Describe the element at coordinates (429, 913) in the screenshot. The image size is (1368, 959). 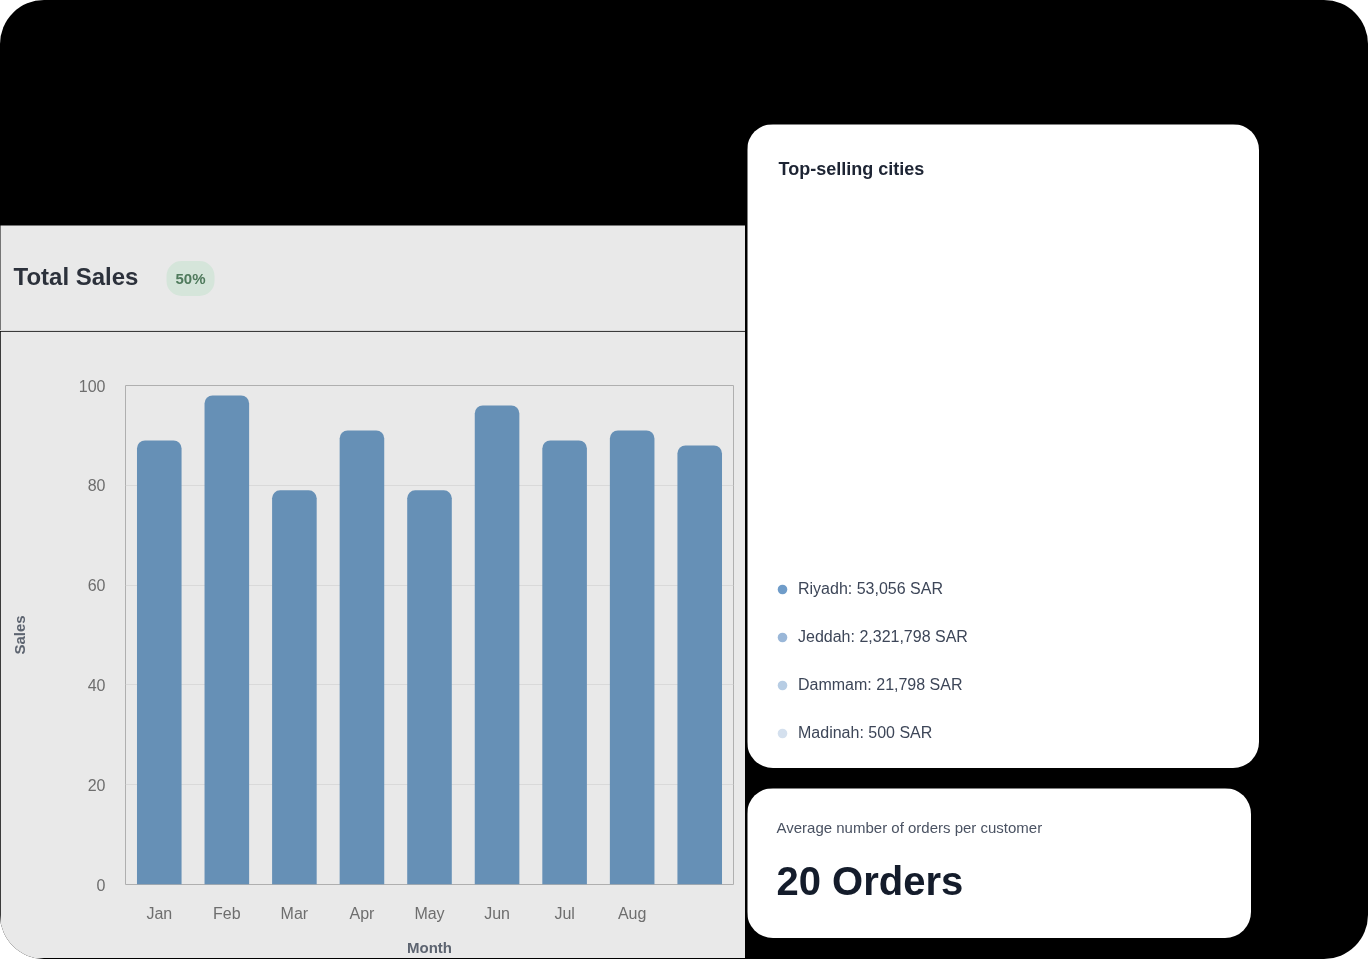
I see `x-tick-label: May` at that location.